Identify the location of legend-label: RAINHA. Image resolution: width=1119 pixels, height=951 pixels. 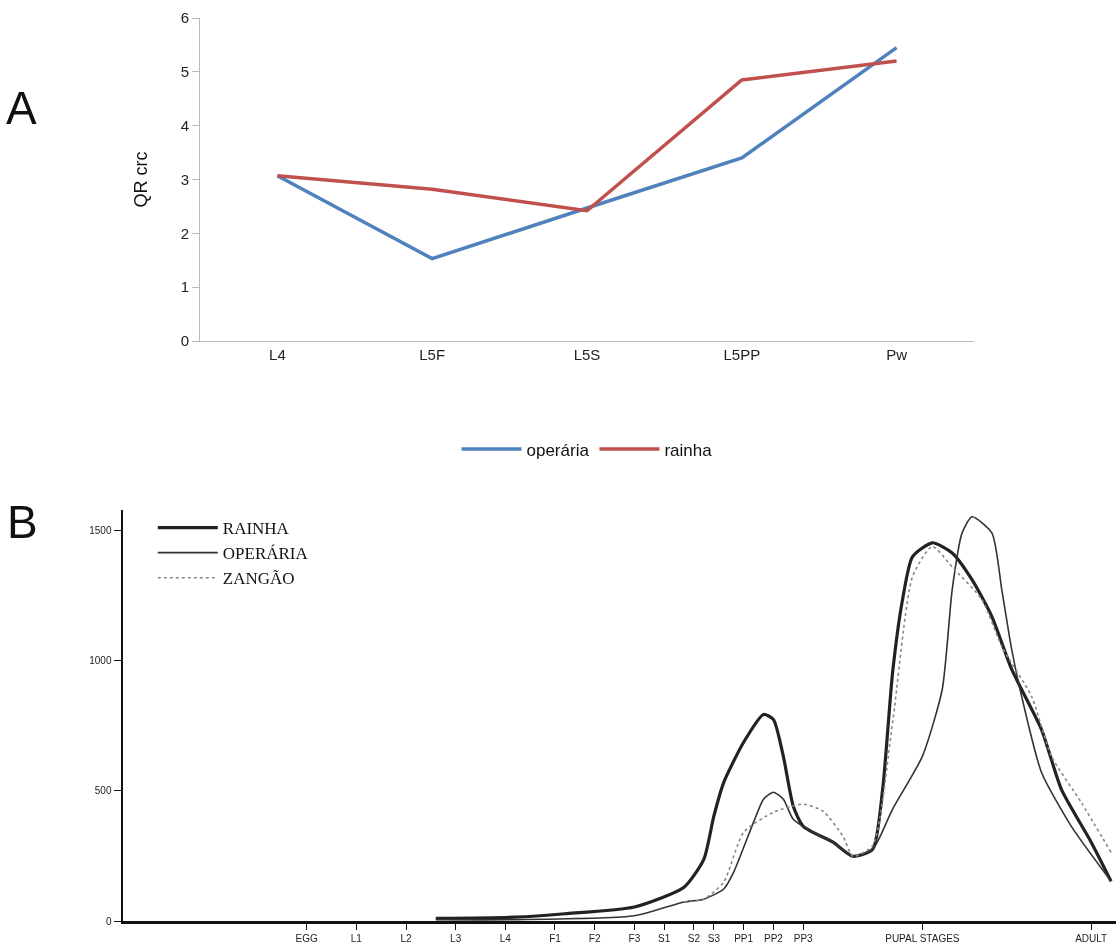
(256, 529).